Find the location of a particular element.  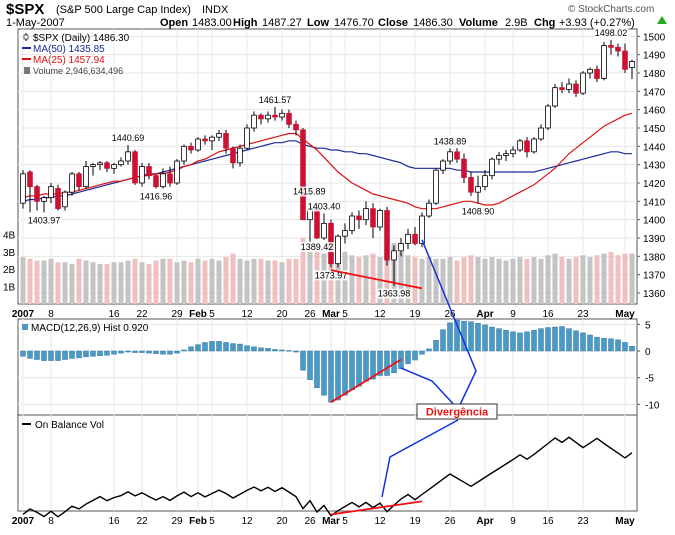

price-axis-label: 1400 is located at coordinates (654, 221).